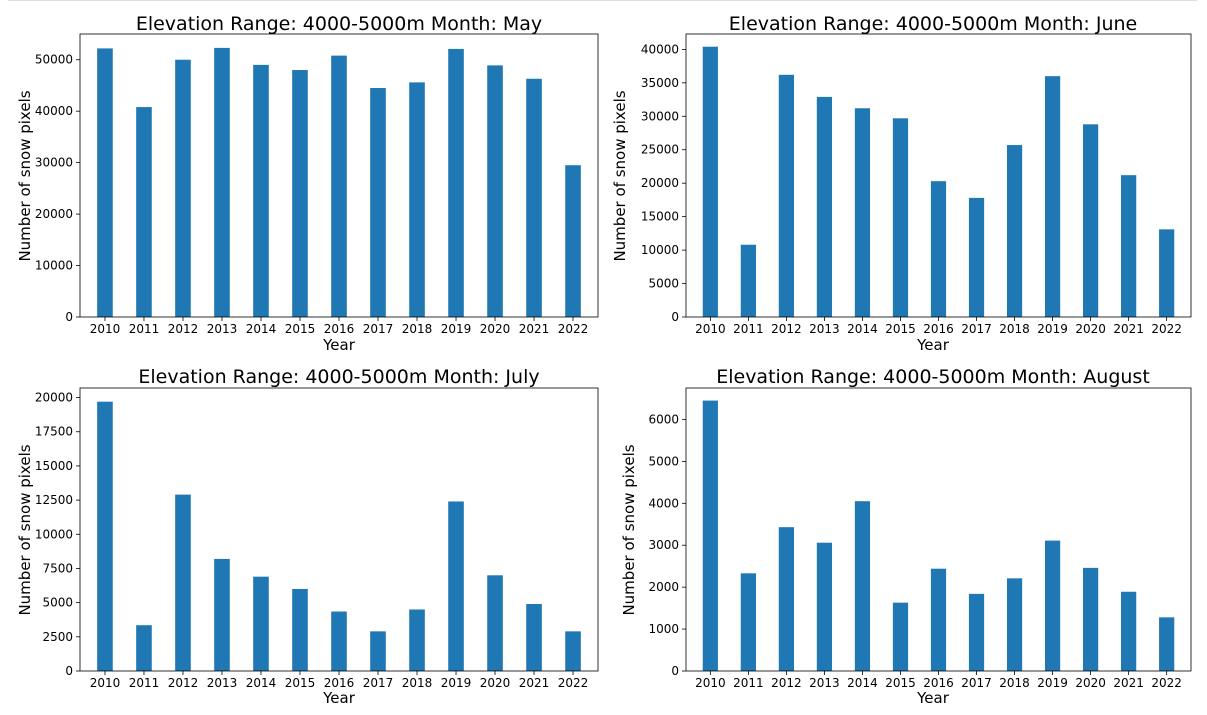 The width and height of the screenshot is (1207, 715). I want to click on y-tick-label: 35000, so click(660, 83).